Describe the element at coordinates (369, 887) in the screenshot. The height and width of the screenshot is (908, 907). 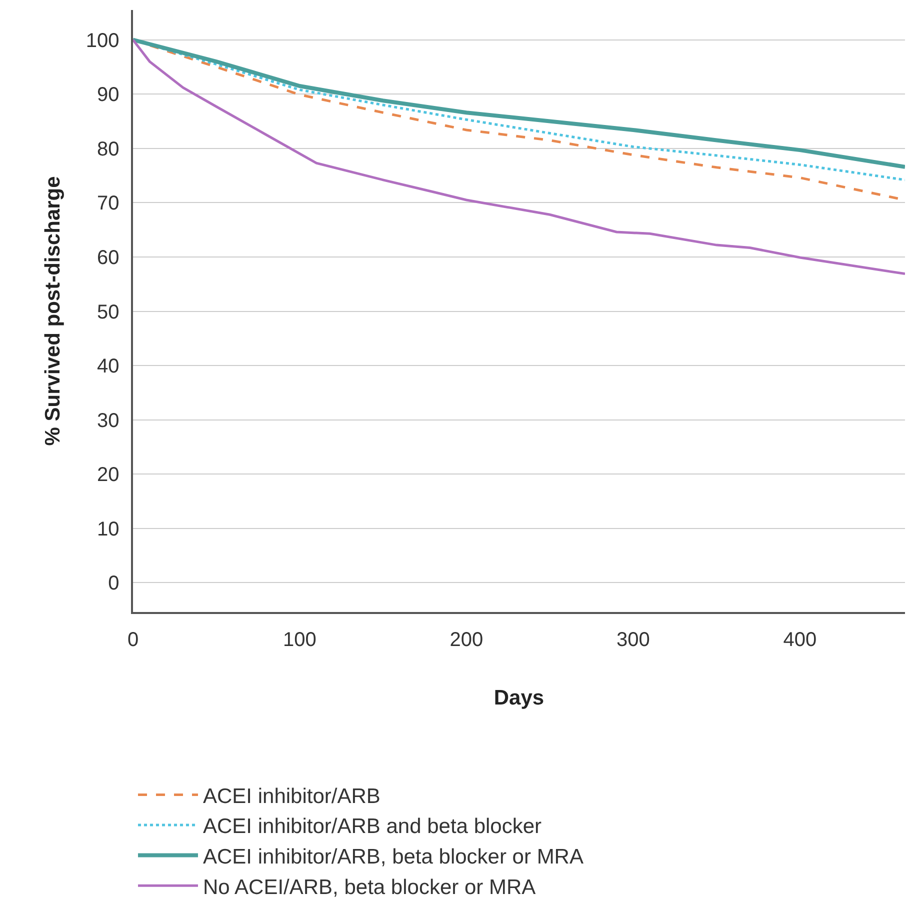
I see `legend-label: No ACEI/ARB, beta blocker or MRA` at that location.